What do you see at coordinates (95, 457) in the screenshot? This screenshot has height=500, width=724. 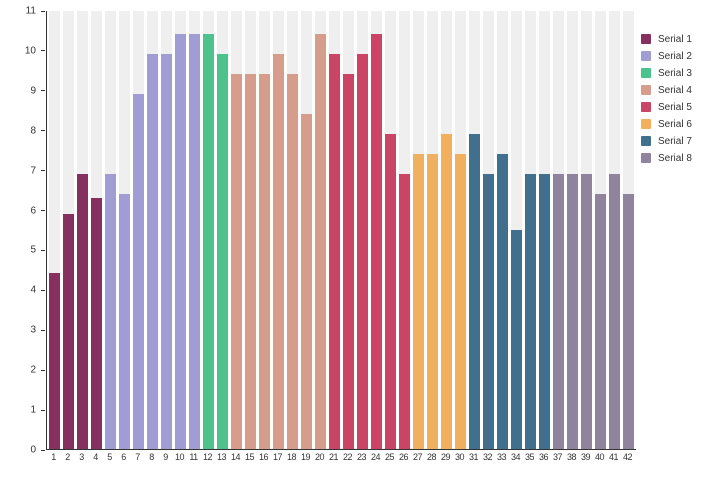 I see `x-tick-label: 4` at bounding box center [95, 457].